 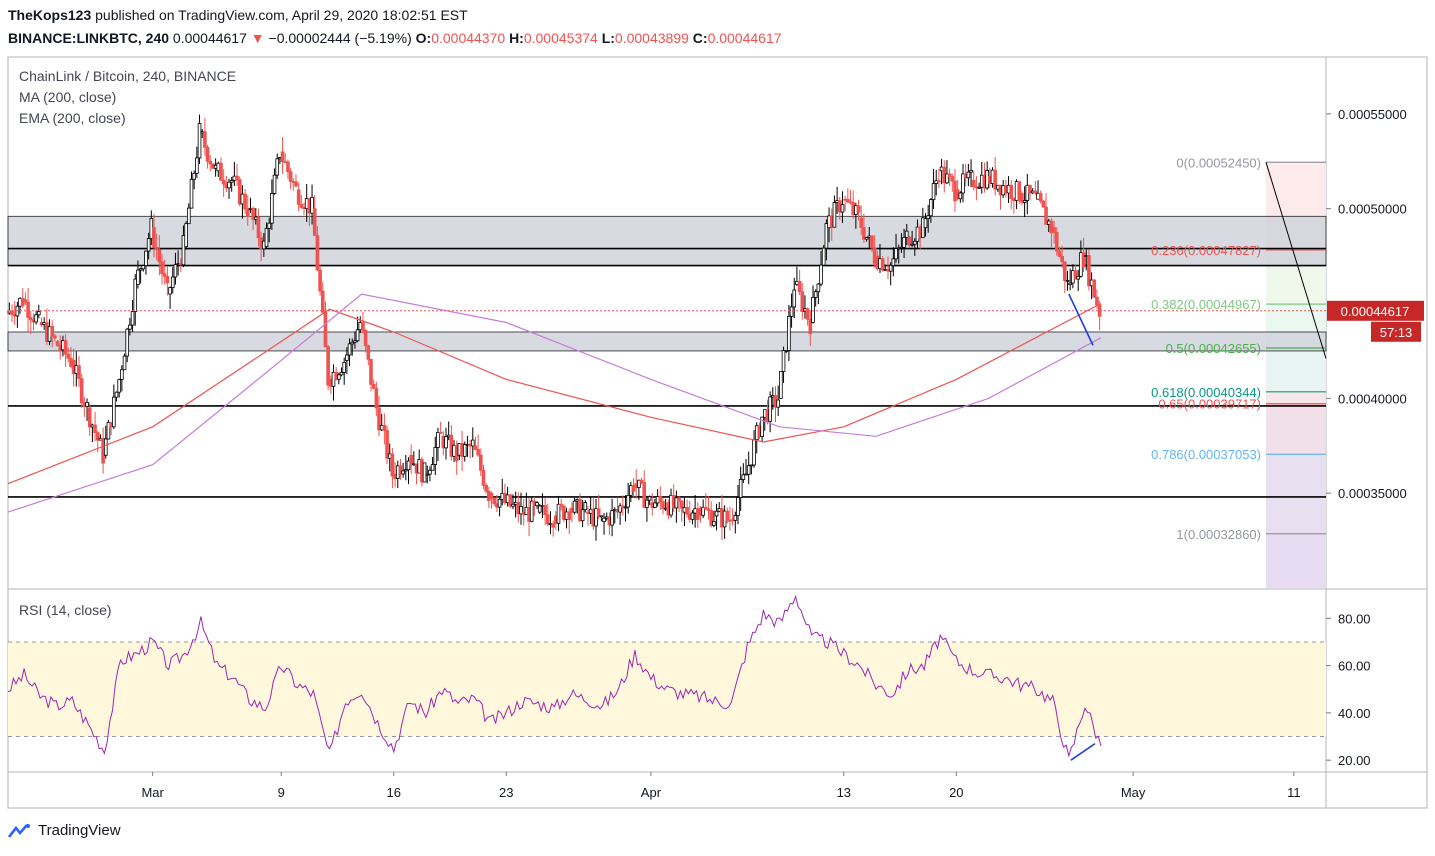 What do you see at coordinates (1372, 209) in the screenshot?
I see `price-tick-label: 0.00050000` at bounding box center [1372, 209].